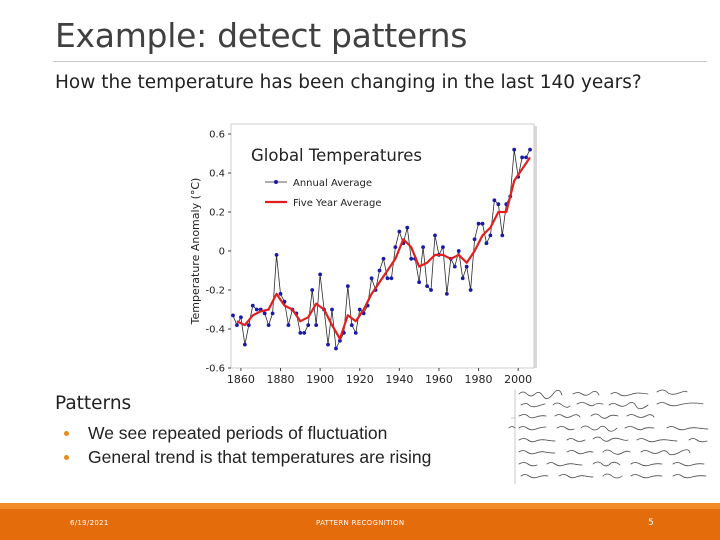 This screenshot has width=720, height=540. Describe the element at coordinates (222, 252) in the screenshot. I see `y-tick-label: 0` at that location.